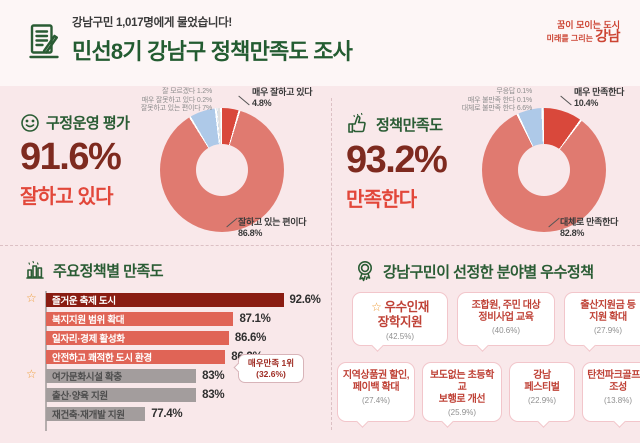 Image resolution: width=640 pixels, height=443 pixels. Describe the element at coordinates (514, 91) in the screenshot. I see `policy-minor-label: 무응답 0.1%` at that location.